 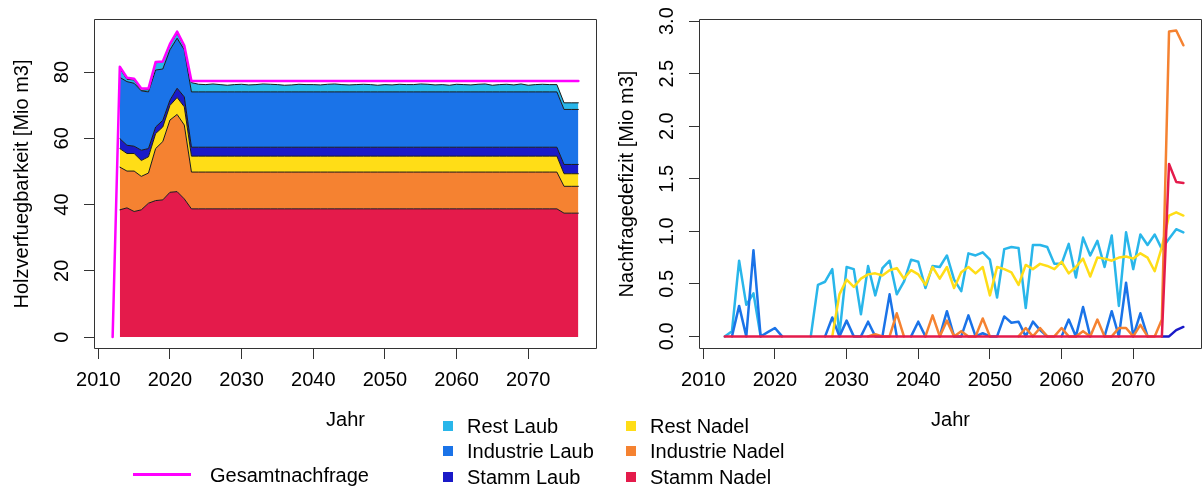 I want to click on y-tick-label: 1.0, so click(x=665, y=231).